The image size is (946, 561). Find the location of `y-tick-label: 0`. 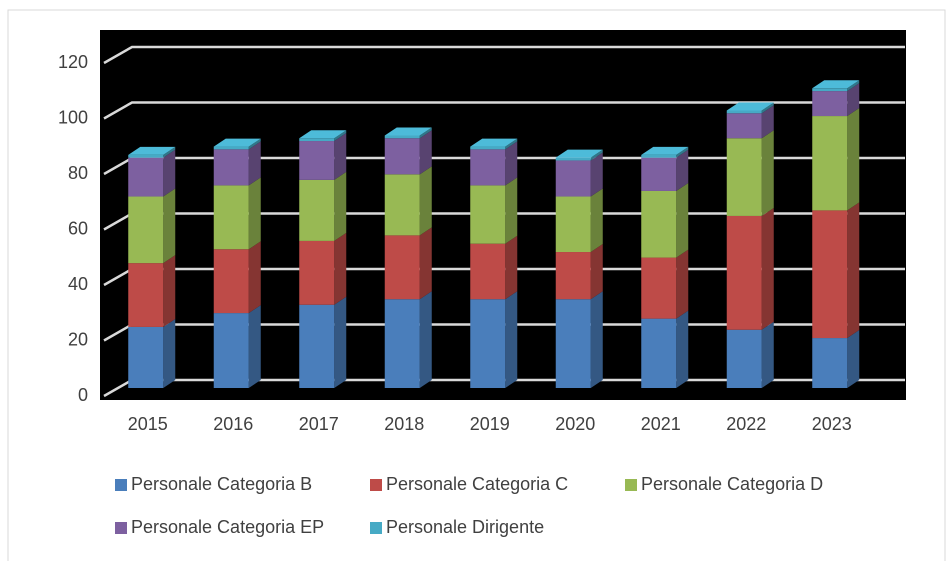

y-tick-label: 0 is located at coordinates (83, 395).